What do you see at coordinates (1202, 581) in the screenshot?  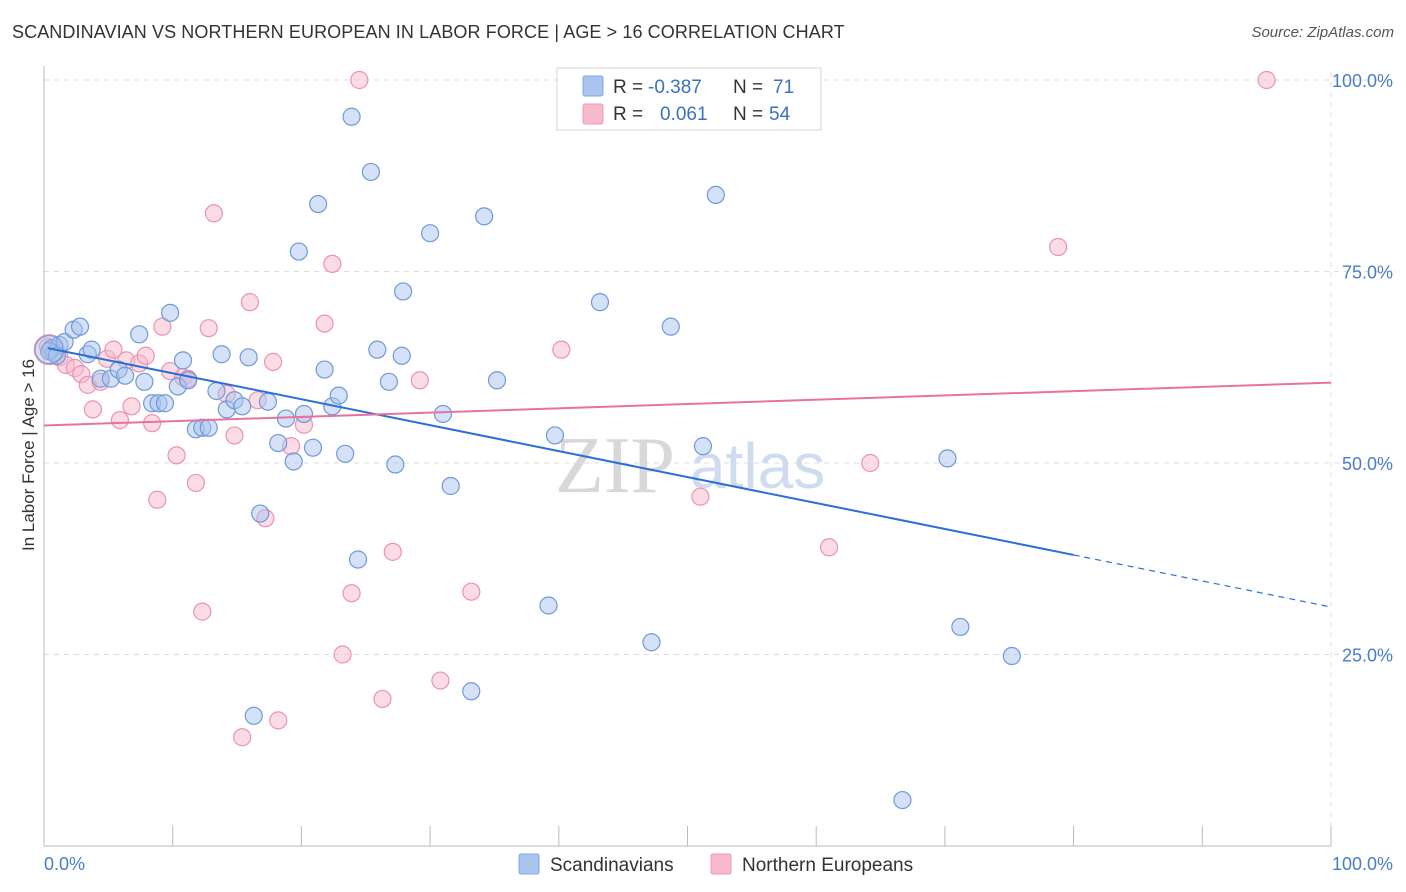 I see `scandinavians-trend-extension` at bounding box center [1202, 581].